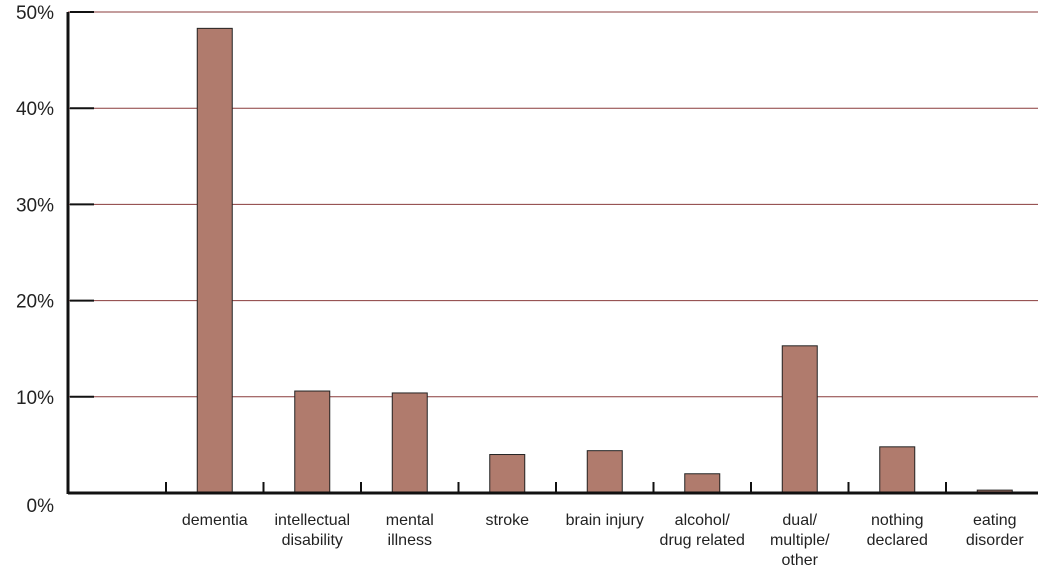 Image resolution: width=1038 pixels, height=574 pixels. I want to click on y-tick-labels: 0% 10% 20% 30% 40% 50%, so click(35, 260).